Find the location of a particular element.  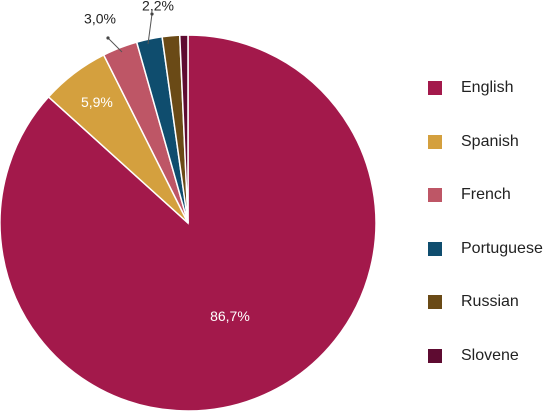

label-leader-lines is located at coordinates (130, 32).